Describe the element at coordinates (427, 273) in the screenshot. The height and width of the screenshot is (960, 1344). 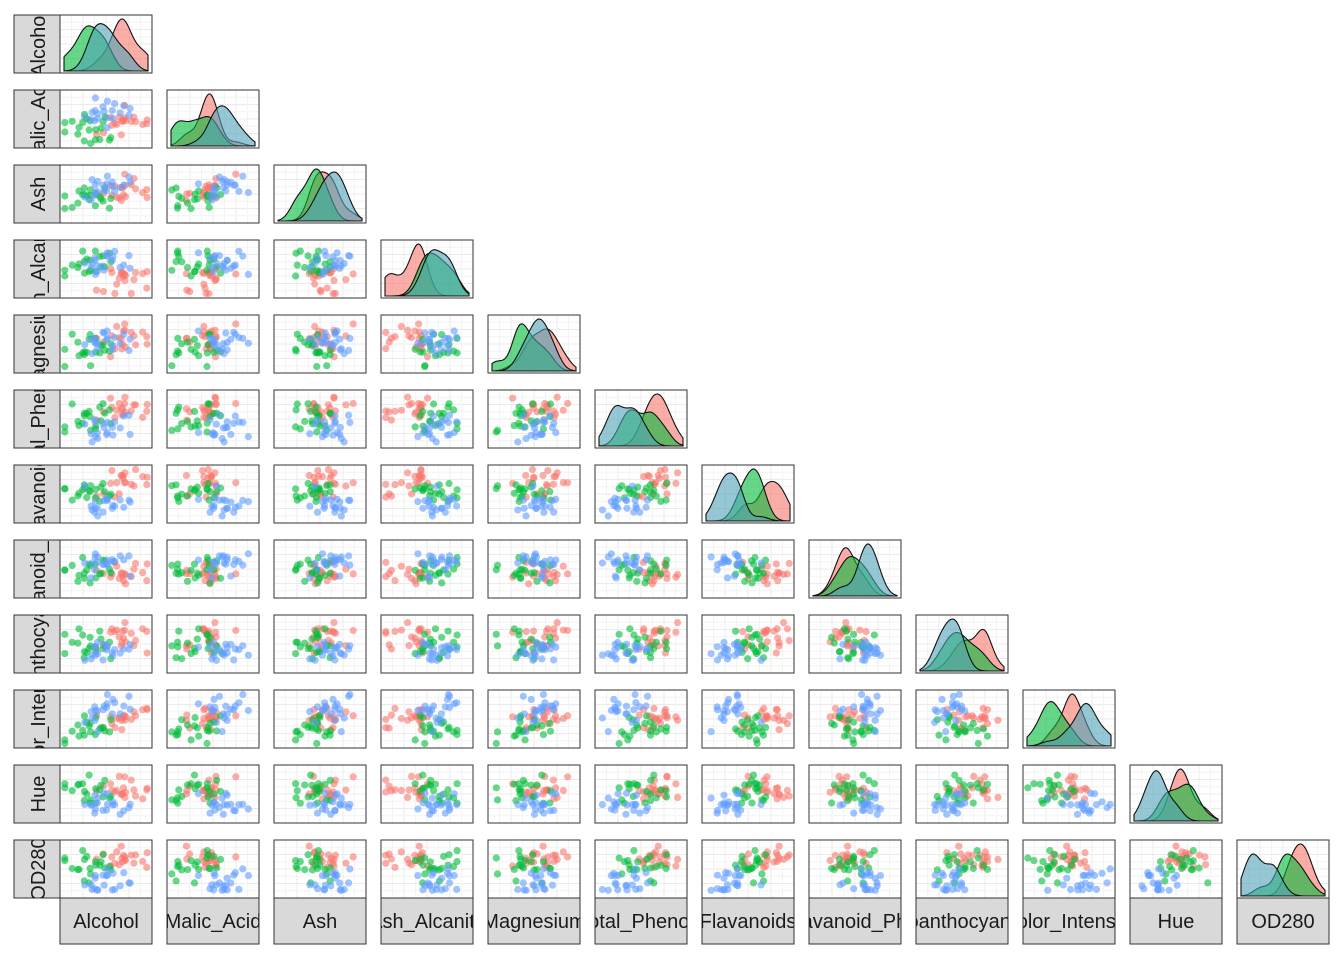
I see `density-curve` at that location.